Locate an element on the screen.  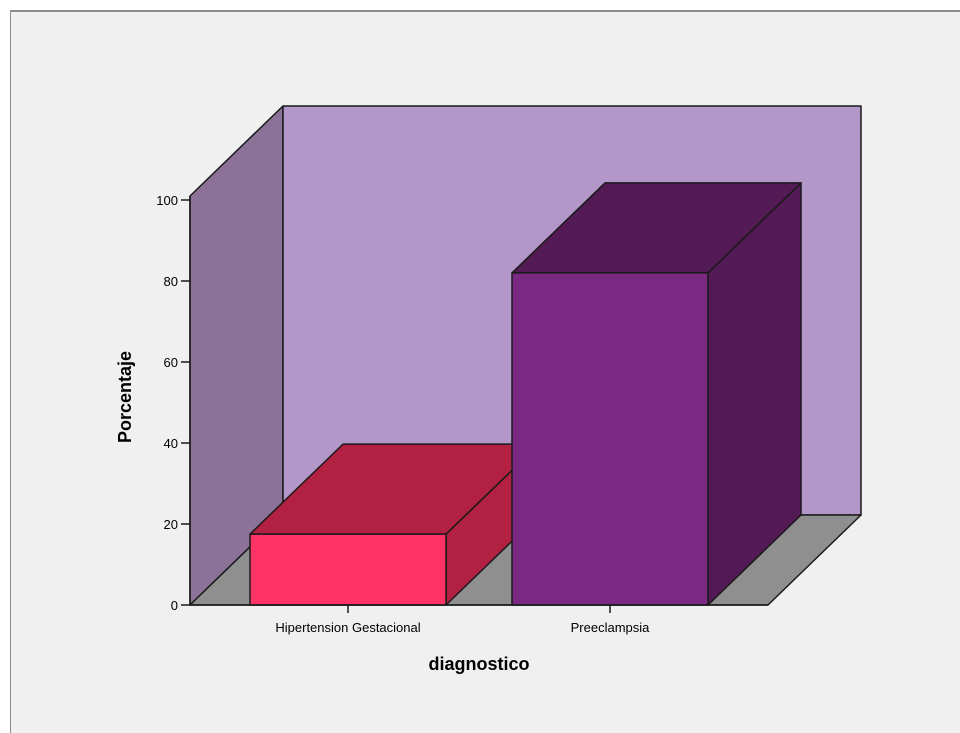
x-axis-title: diagnostico is located at coordinates (478, 664).